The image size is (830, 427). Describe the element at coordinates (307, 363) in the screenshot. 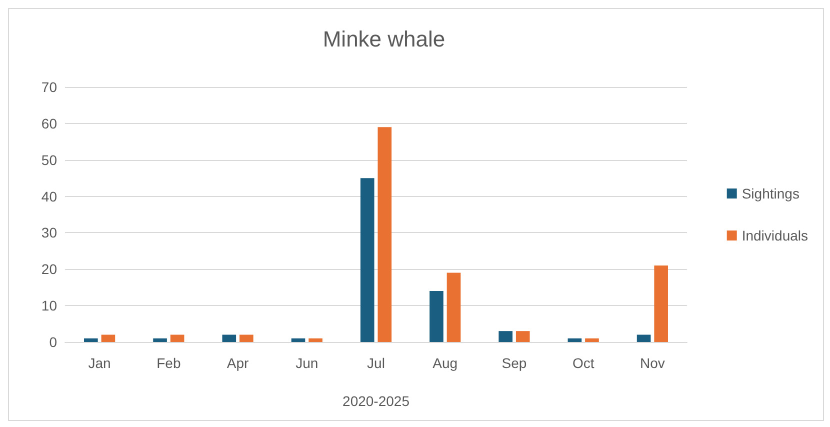

I see `x-tick-label: Jun` at that location.